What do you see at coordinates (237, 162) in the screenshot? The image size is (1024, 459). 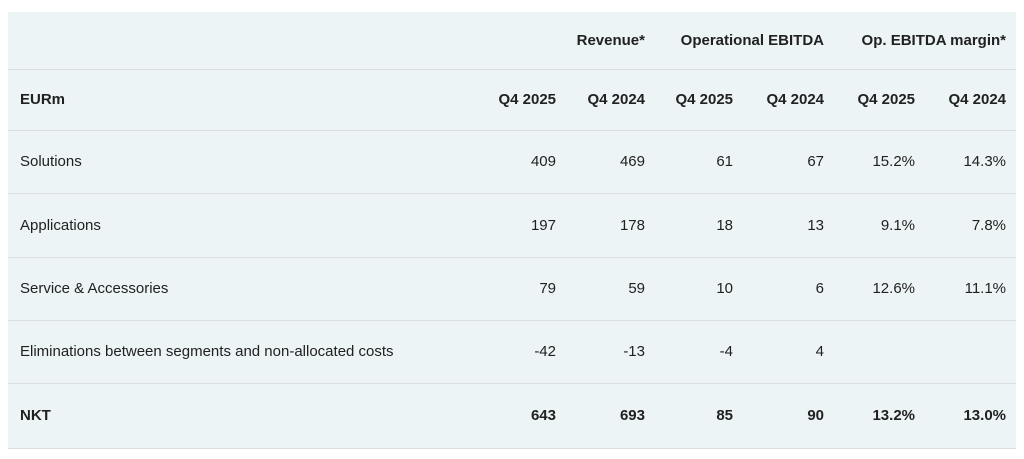 I see `row-label-solutions: Solutions` at bounding box center [237, 162].